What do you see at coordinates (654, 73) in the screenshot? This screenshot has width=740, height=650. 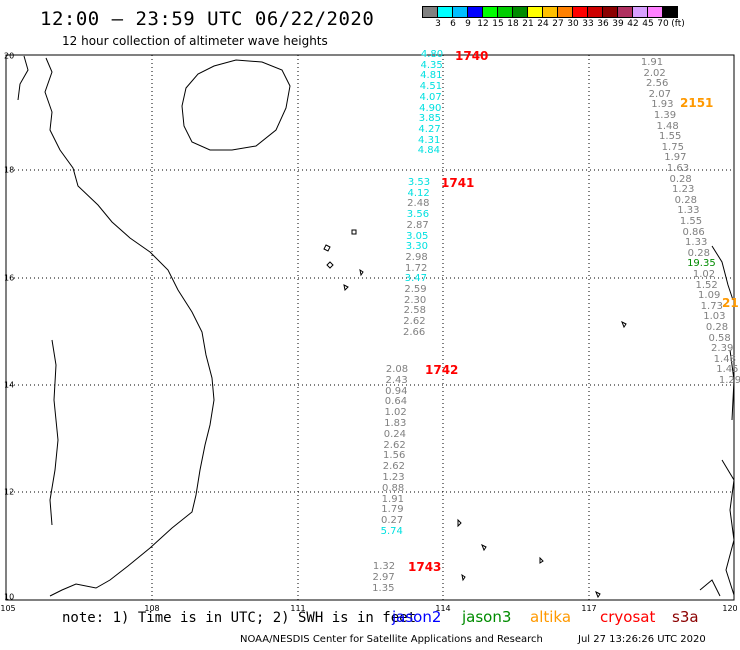 I see `wave-height-value: 2.02` at bounding box center [654, 73].